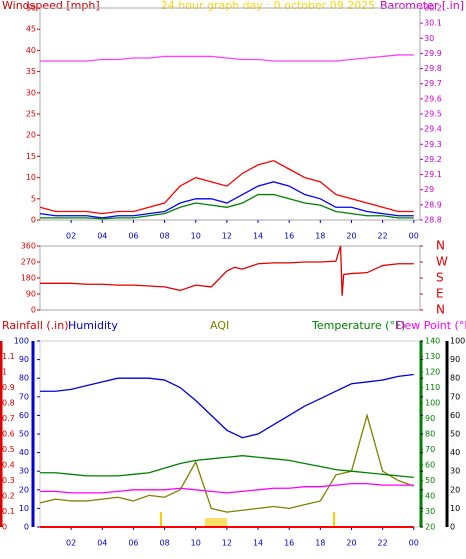 The image size is (466, 559). What do you see at coordinates (431, 325) in the screenshot?
I see `legend-dewpoint: Dew Point (°F)` at bounding box center [431, 325].